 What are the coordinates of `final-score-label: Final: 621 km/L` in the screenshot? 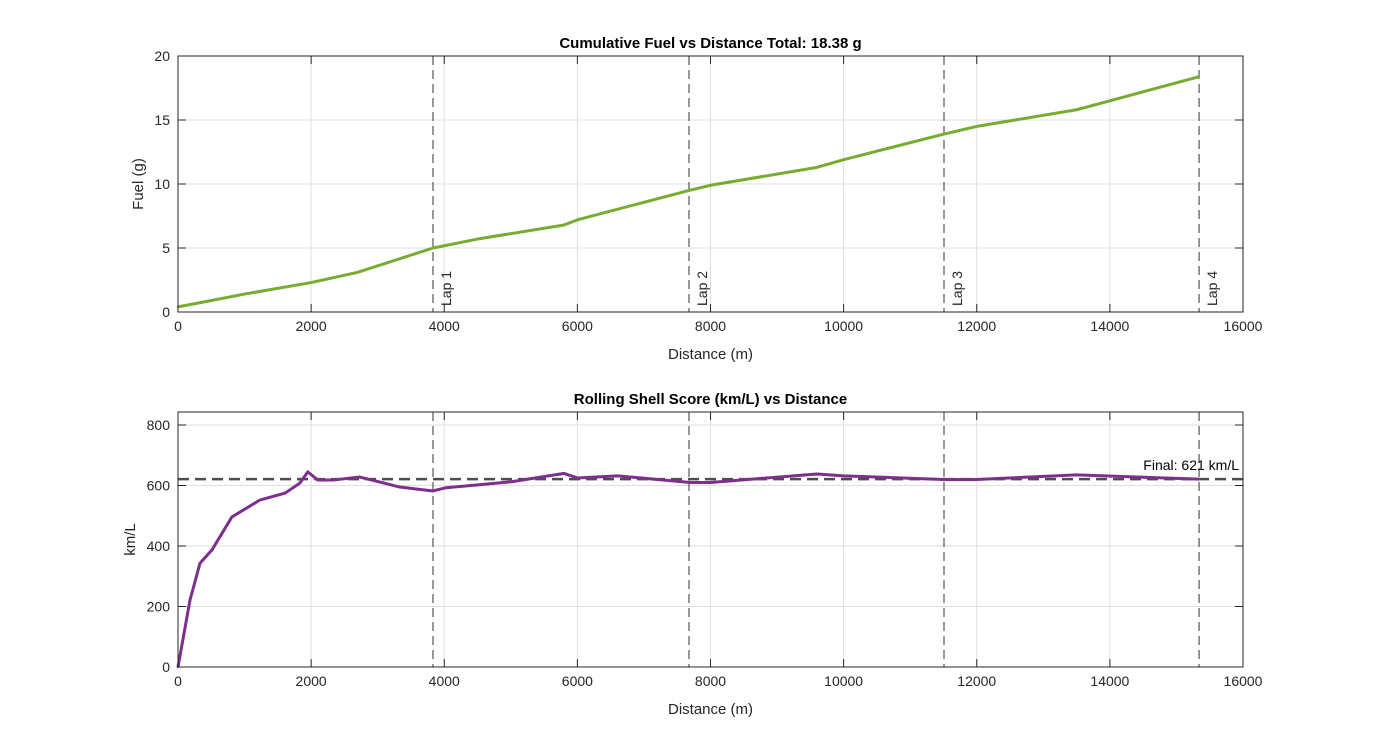 It's located at (1191, 465).